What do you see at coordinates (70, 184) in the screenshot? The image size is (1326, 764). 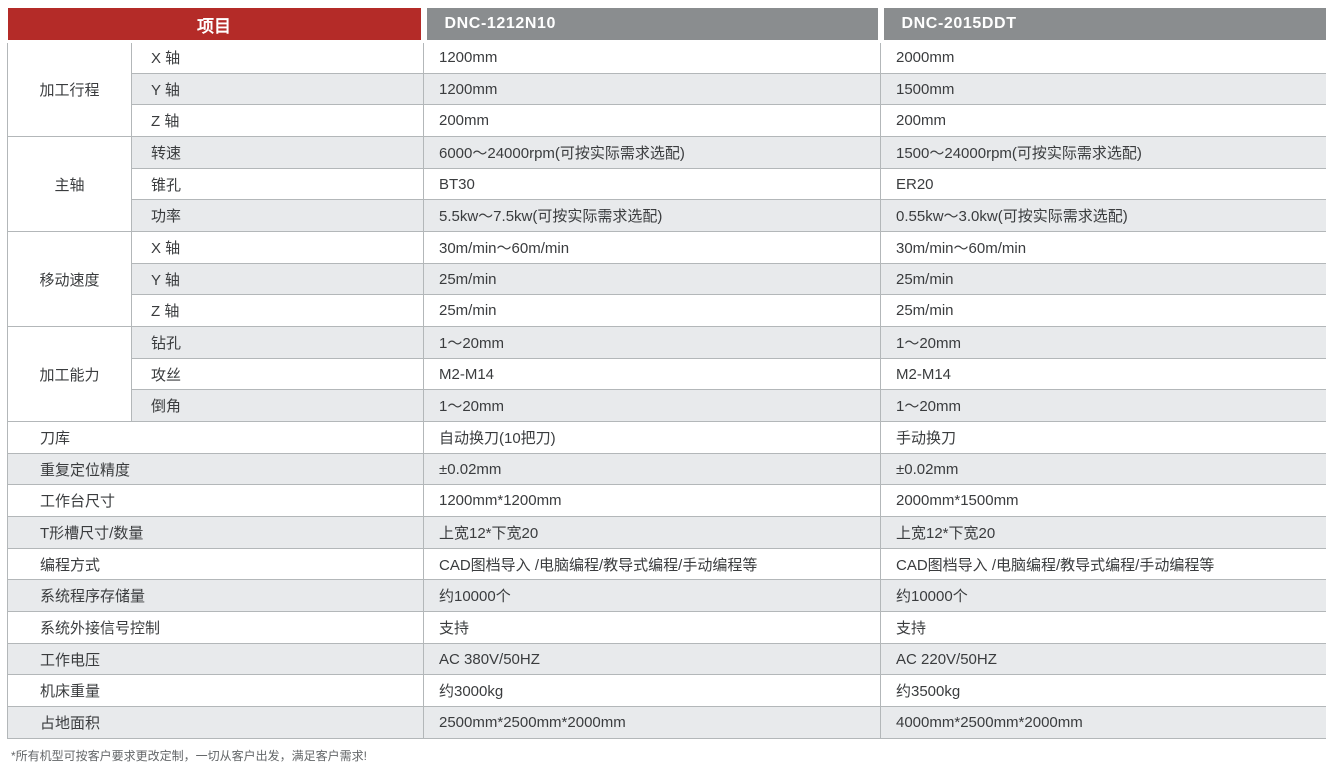 I see `group-label-cell: 主轴` at bounding box center [70, 184].